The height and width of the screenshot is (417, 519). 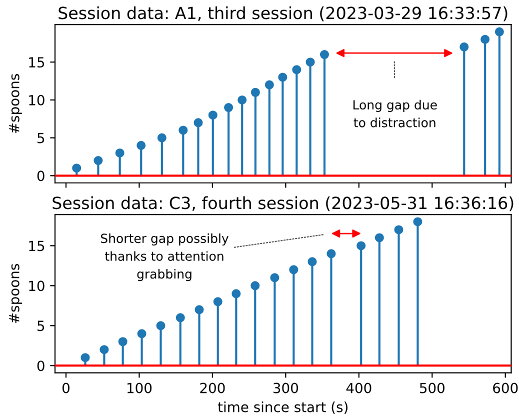 What do you see at coordinates (283, 408) in the screenshot?
I see `x-axis-title: time since start (s)` at bounding box center [283, 408].